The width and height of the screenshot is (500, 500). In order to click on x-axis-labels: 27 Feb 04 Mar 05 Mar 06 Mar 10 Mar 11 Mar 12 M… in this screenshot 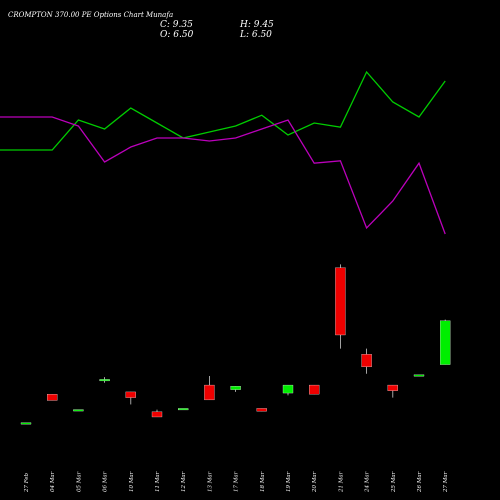, I will do `click(236, 482)`.